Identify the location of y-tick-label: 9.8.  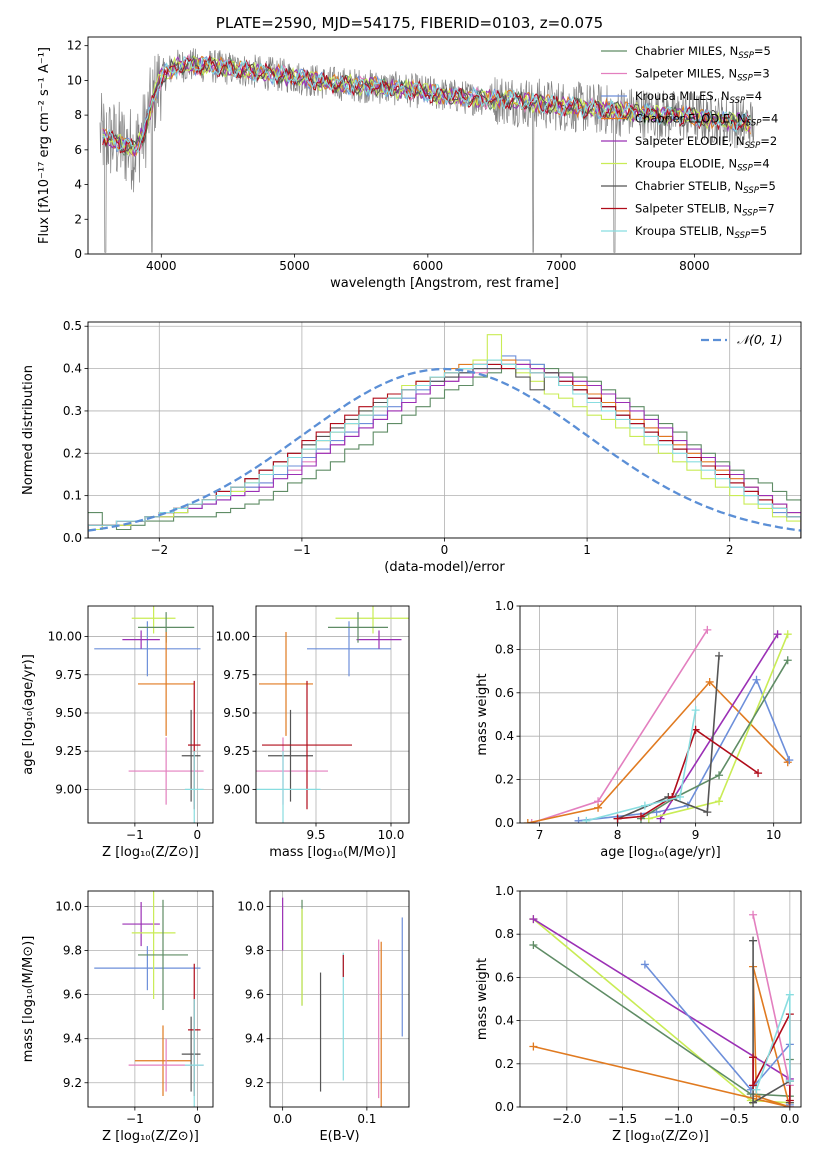
(72, 951).